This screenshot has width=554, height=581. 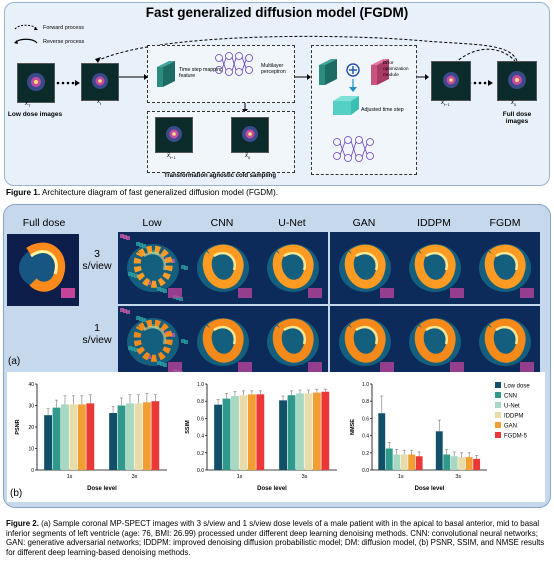 What do you see at coordinates (152, 223) in the screenshot?
I see `column-header-low: Low` at bounding box center [152, 223].